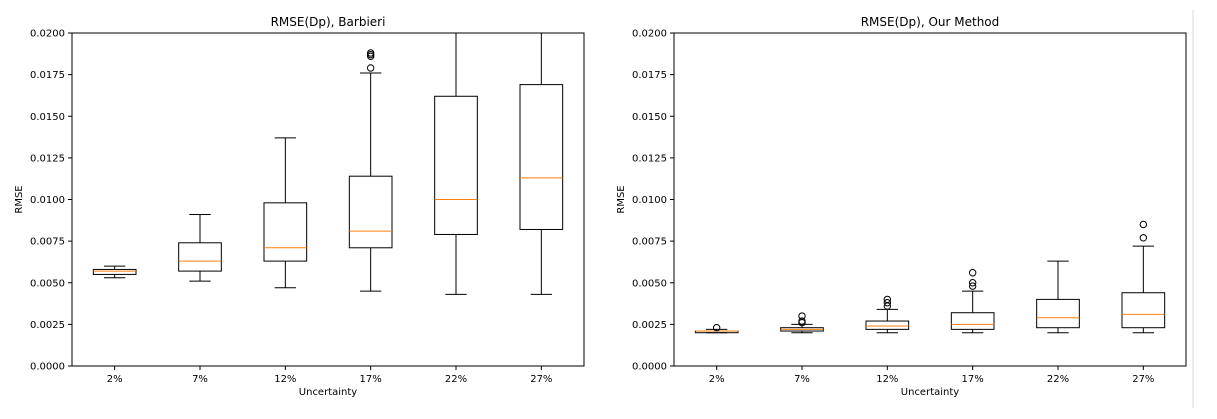  I want to click on boxes, so click(930, 277).